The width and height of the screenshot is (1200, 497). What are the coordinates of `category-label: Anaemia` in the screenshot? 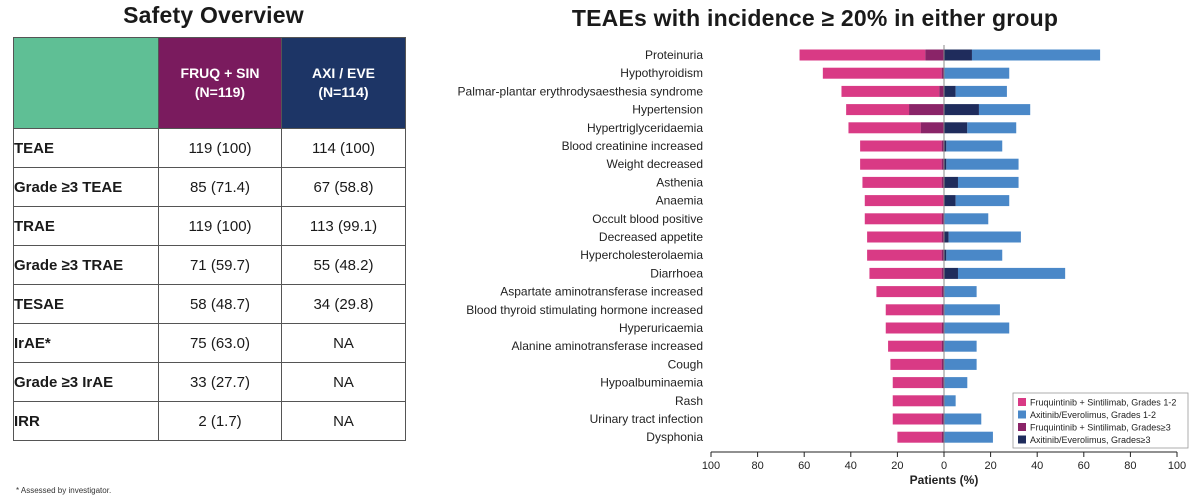 It's located at (680, 201).